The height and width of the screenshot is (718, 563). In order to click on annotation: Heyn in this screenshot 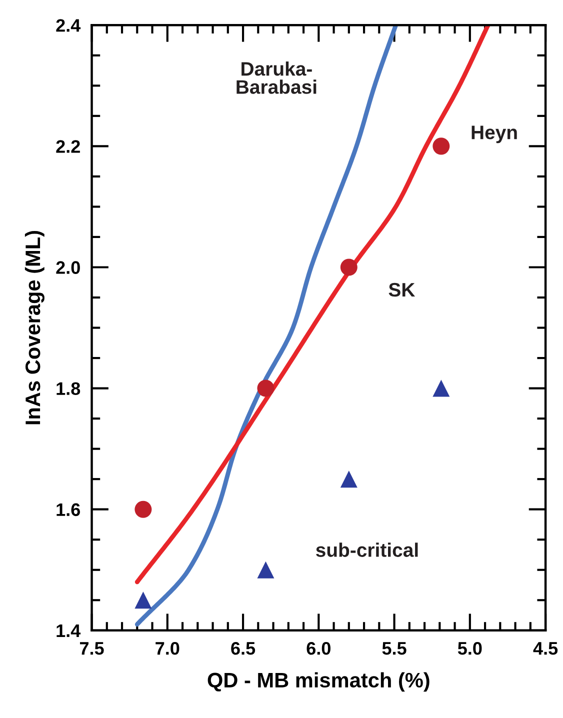, I will do `click(494, 135)`.